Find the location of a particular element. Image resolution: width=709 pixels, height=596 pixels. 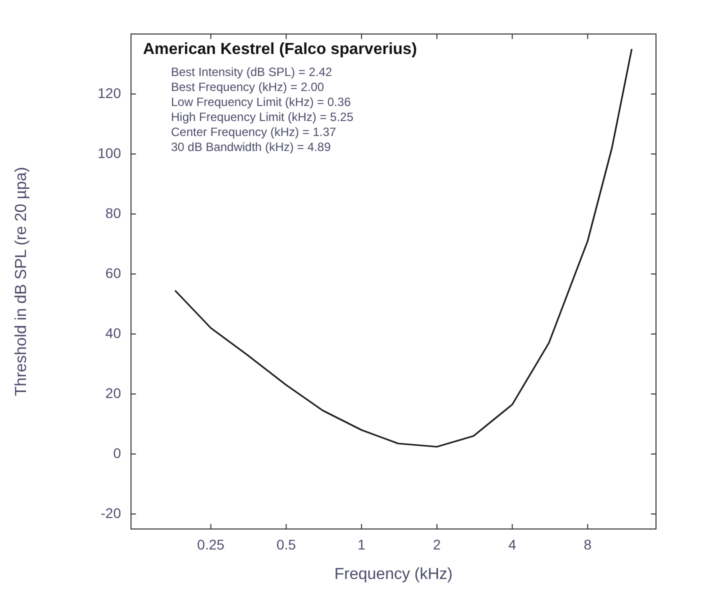

x-tick-label: 2 is located at coordinates (437, 544).